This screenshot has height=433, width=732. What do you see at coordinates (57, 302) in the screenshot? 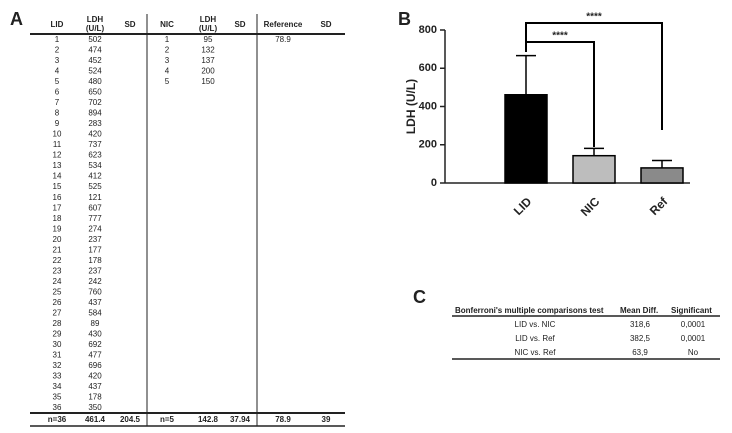
I see `row-id: 26` at bounding box center [57, 302].